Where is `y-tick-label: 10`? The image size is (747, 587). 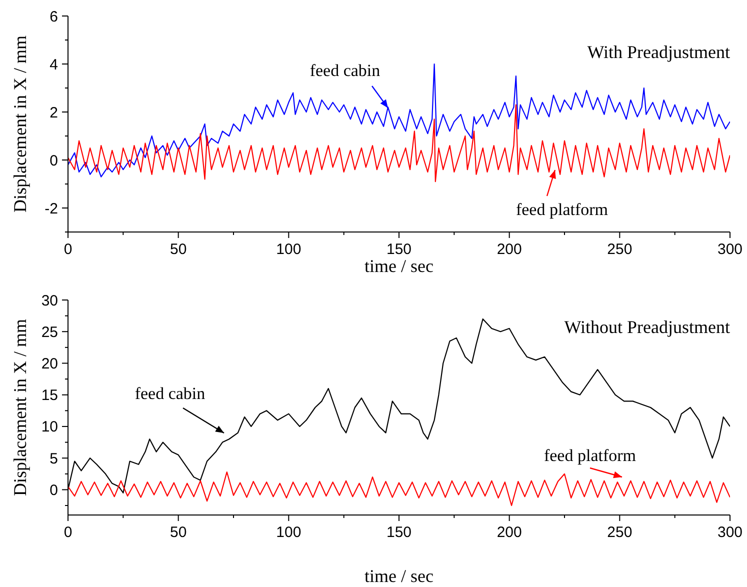 y-tick-label: 10 is located at coordinates (49, 427).